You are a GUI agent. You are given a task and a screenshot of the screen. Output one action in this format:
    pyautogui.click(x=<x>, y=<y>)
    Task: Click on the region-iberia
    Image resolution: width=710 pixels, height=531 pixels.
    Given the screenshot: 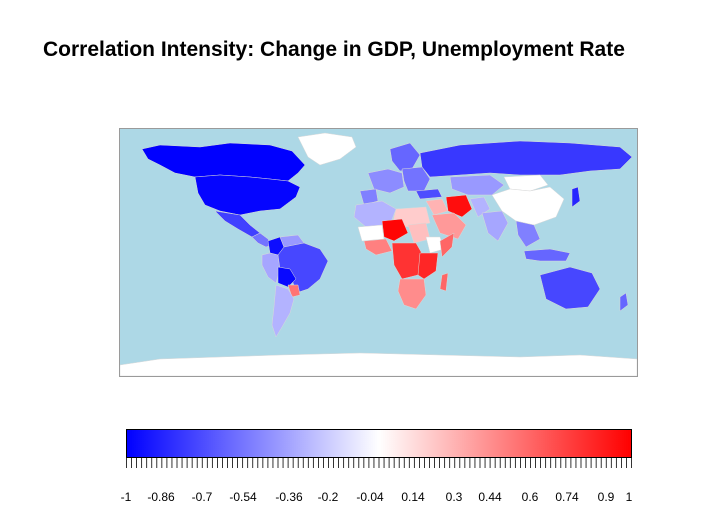 What is the action you would take?
    pyautogui.click(x=369, y=197)
    